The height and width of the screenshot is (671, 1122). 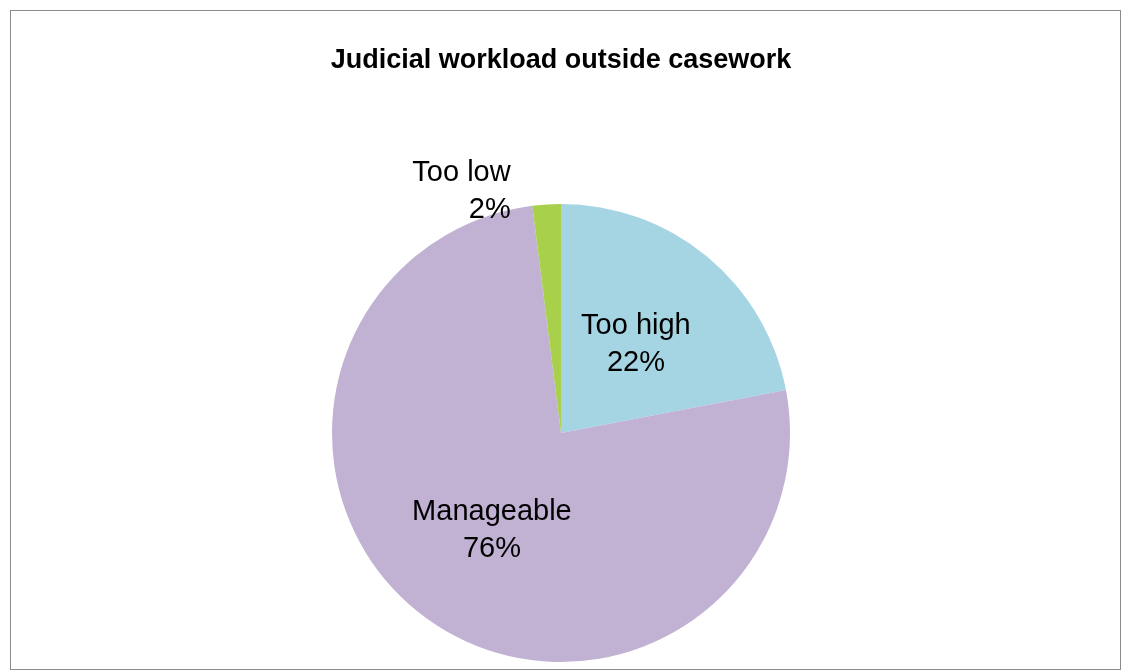 What do you see at coordinates (635, 360) in the screenshot?
I see `data-label: 22%` at bounding box center [635, 360].